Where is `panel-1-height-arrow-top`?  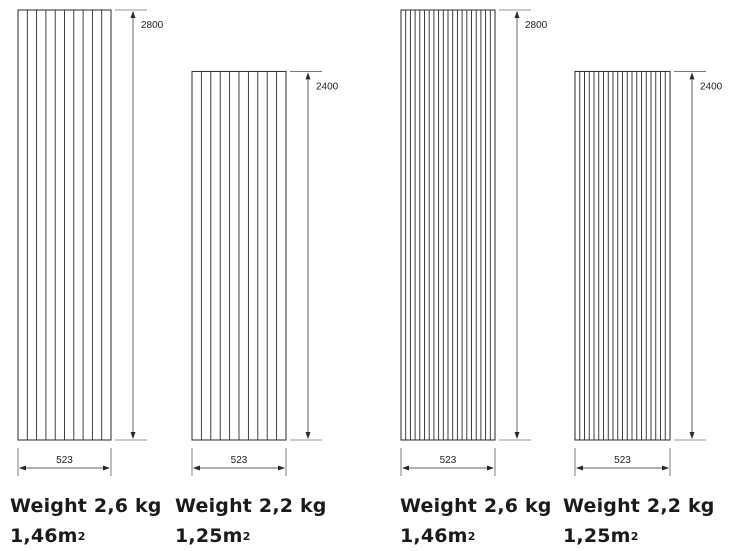 panel-1-height-arrow-top is located at coordinates (133, 14).